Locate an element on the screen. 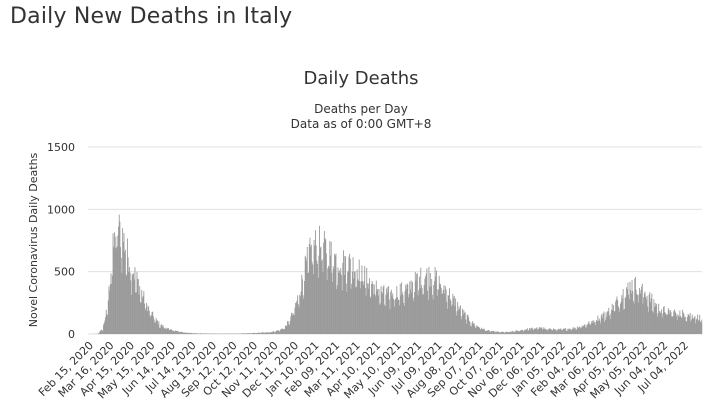 The height and width of the screenshot is (414, 717). chart-subtitle-line-2: Data as of 0:00 GMT+8 is located at coordinates (361, 124).